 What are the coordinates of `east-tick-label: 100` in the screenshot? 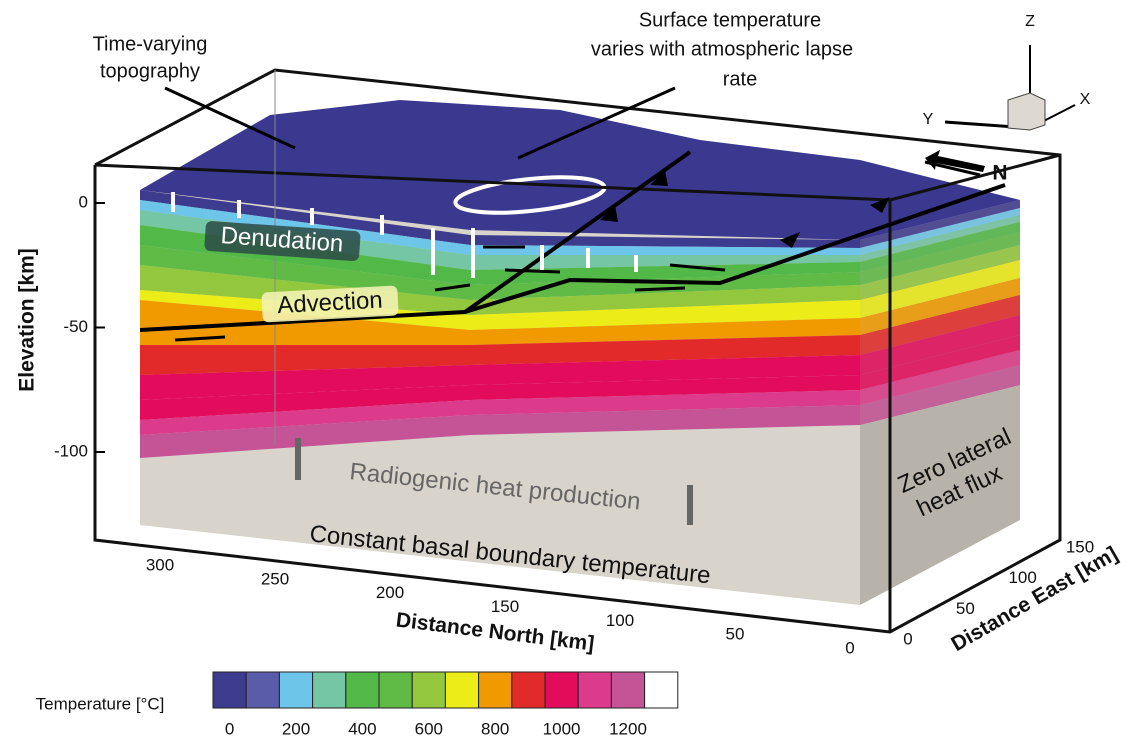 It's located at (1022, 577).